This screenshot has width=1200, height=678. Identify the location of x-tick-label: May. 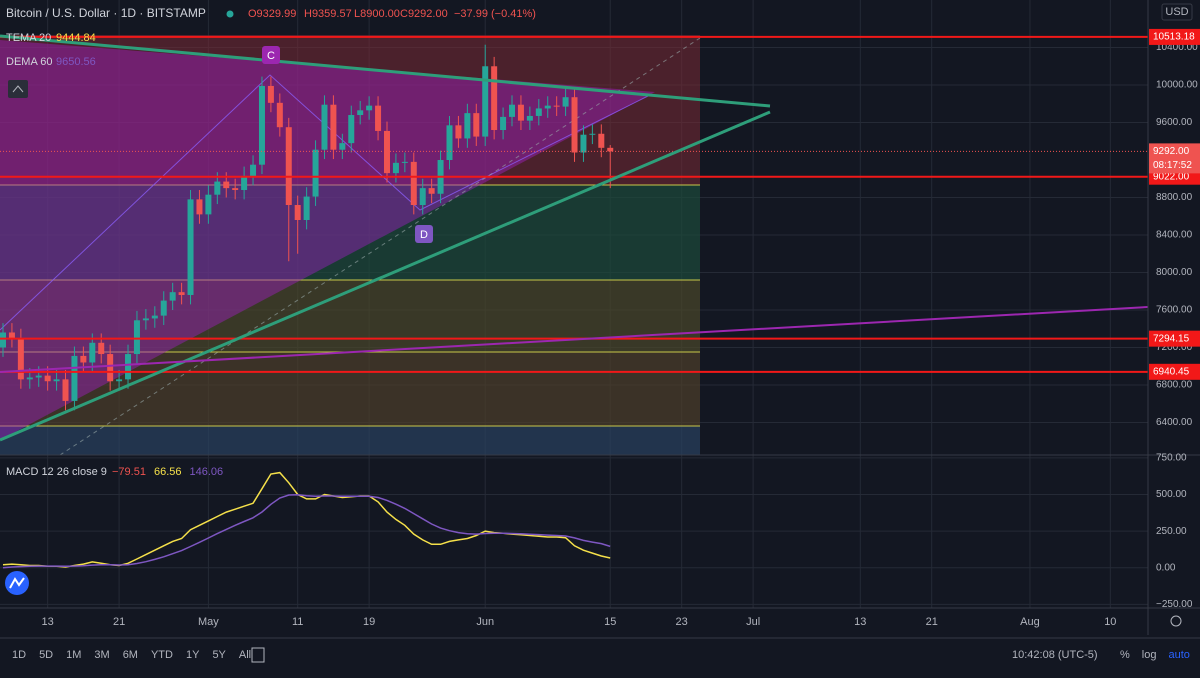
(208, 622).